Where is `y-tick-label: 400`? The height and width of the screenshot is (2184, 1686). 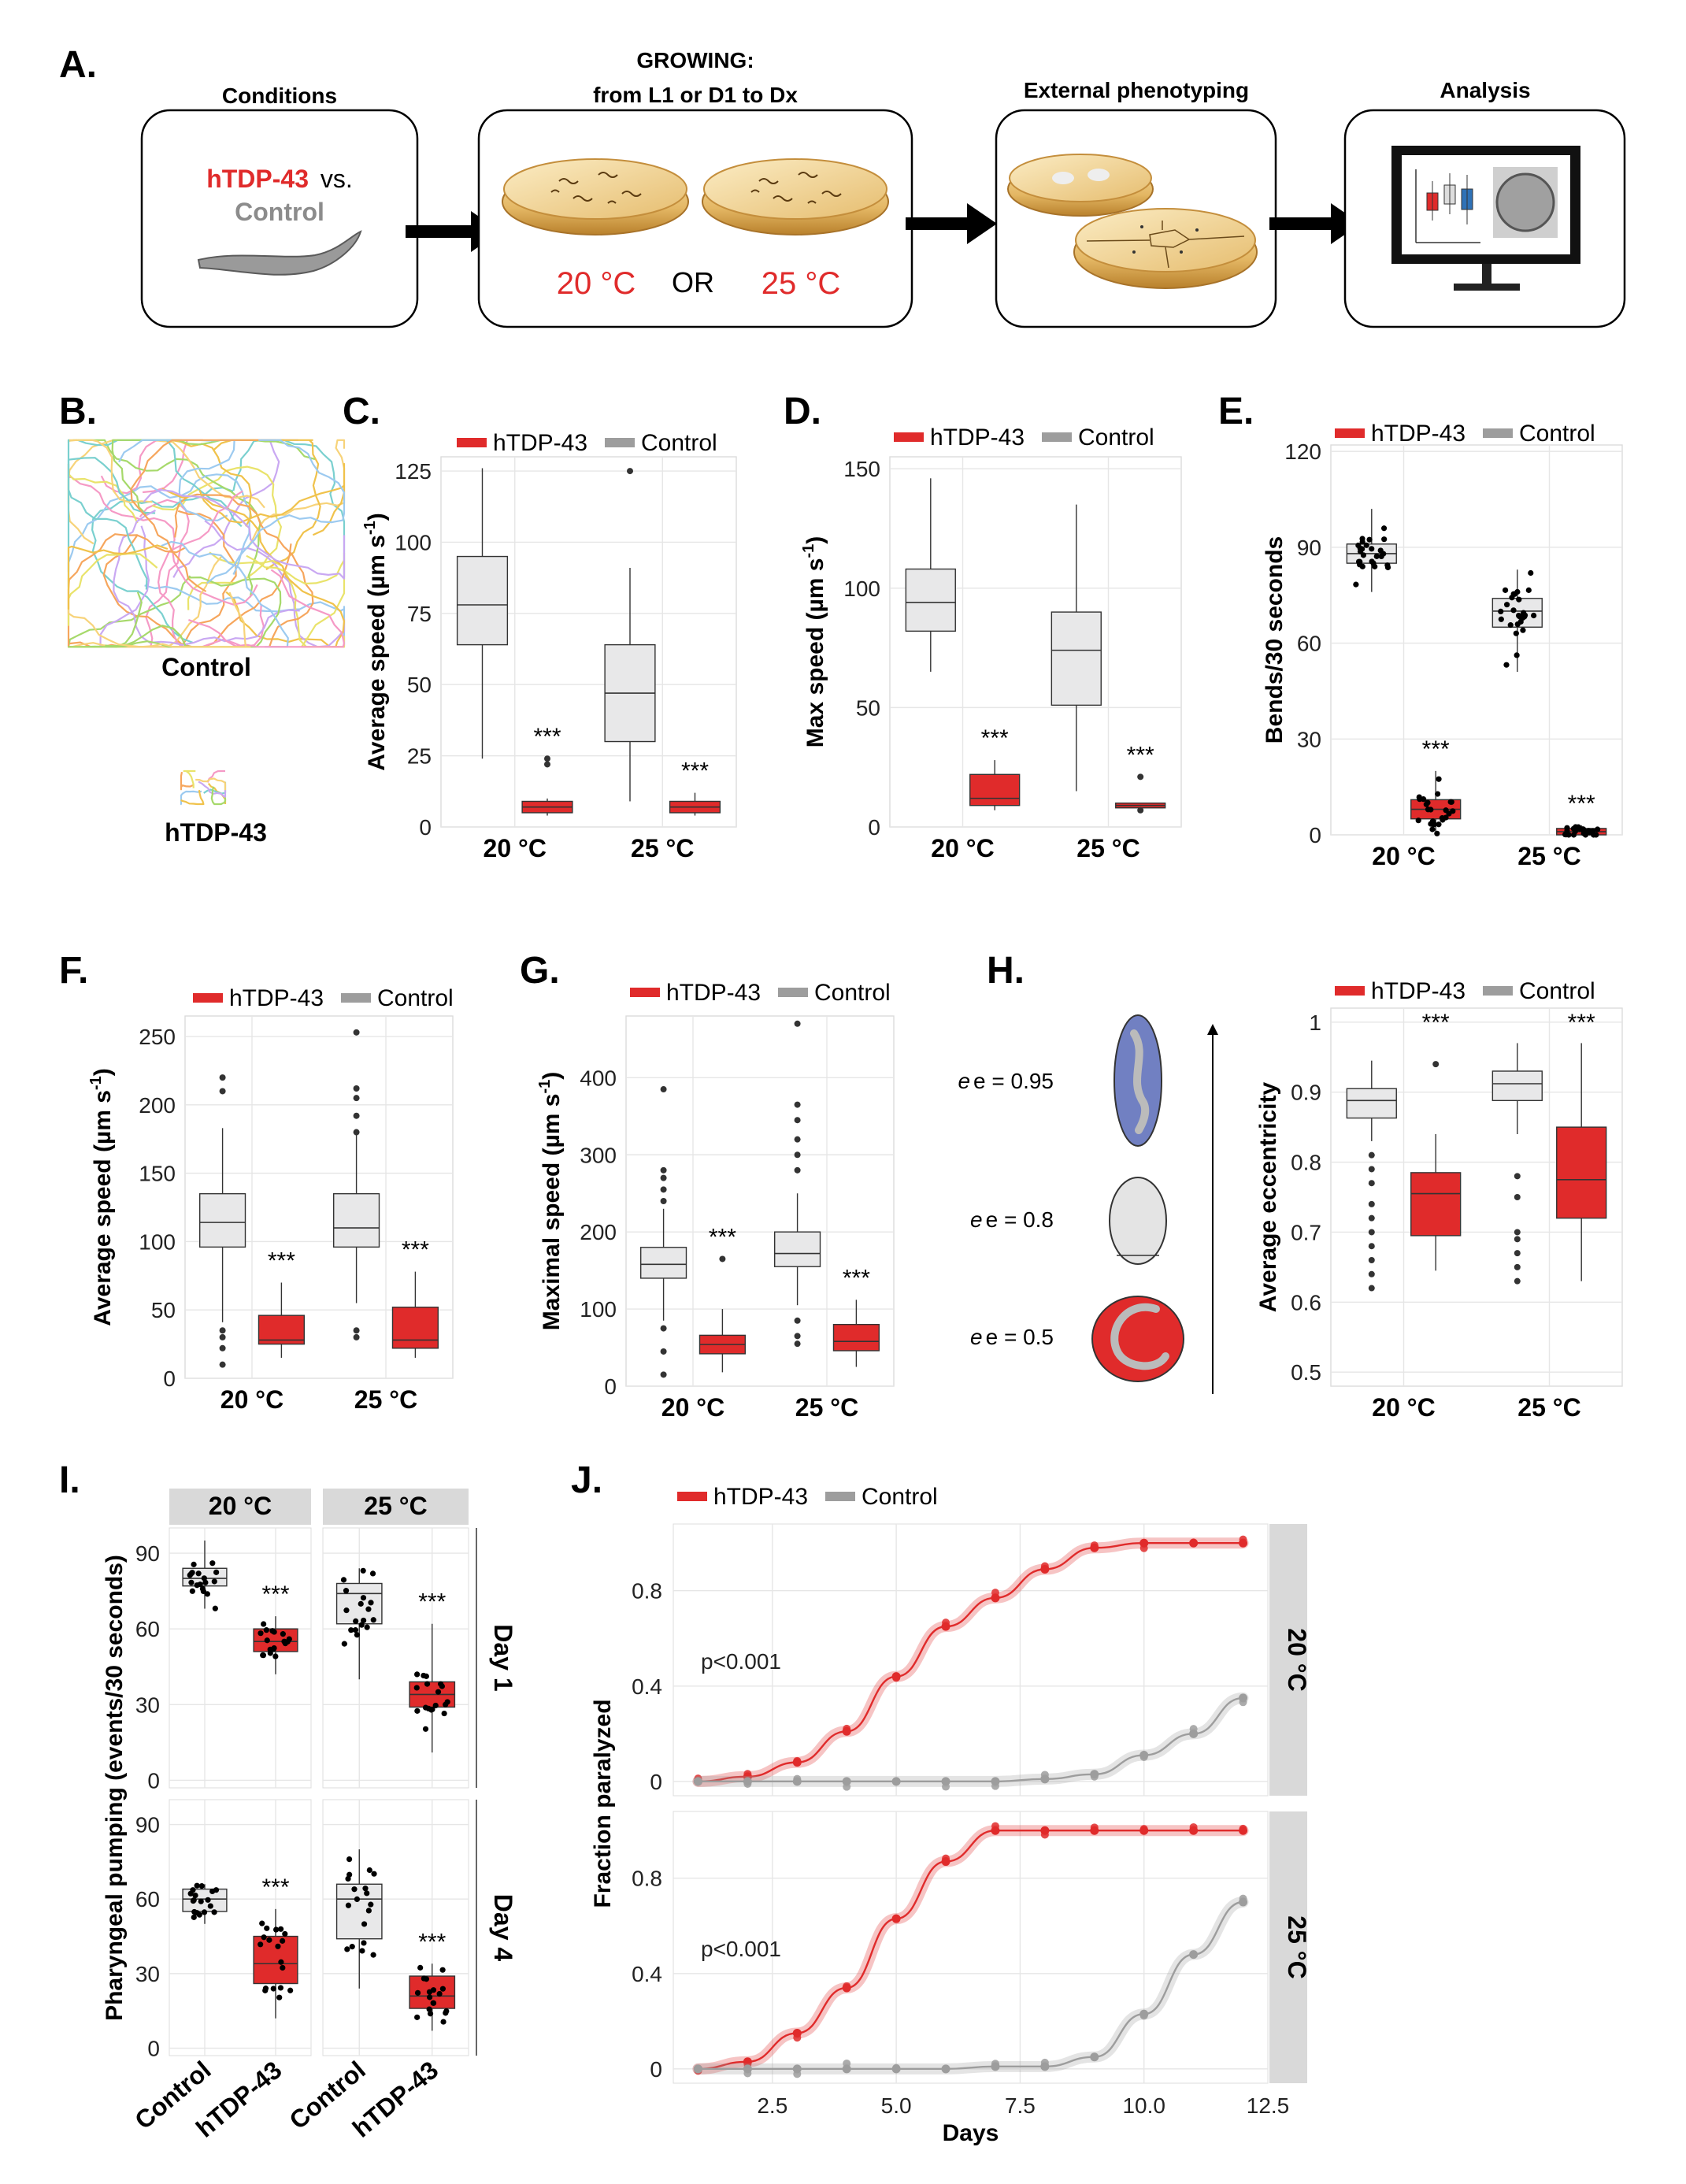
y-tick-label: 400 is located at coordinates (598, 1078).